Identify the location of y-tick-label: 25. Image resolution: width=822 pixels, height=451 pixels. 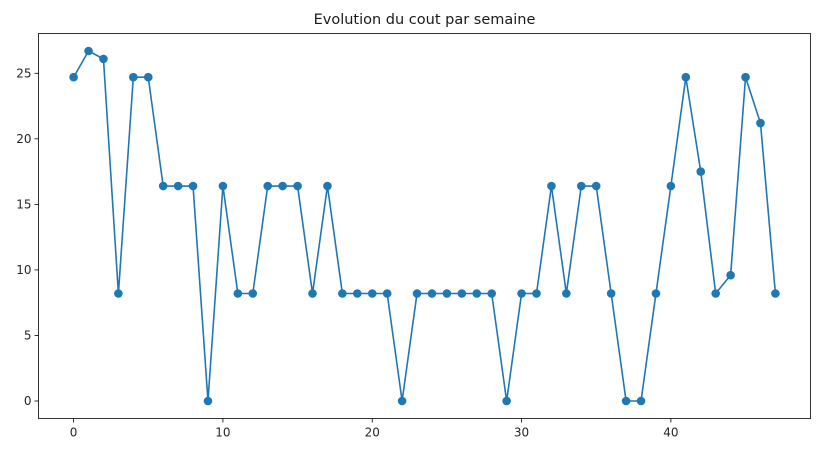
(23, 73).